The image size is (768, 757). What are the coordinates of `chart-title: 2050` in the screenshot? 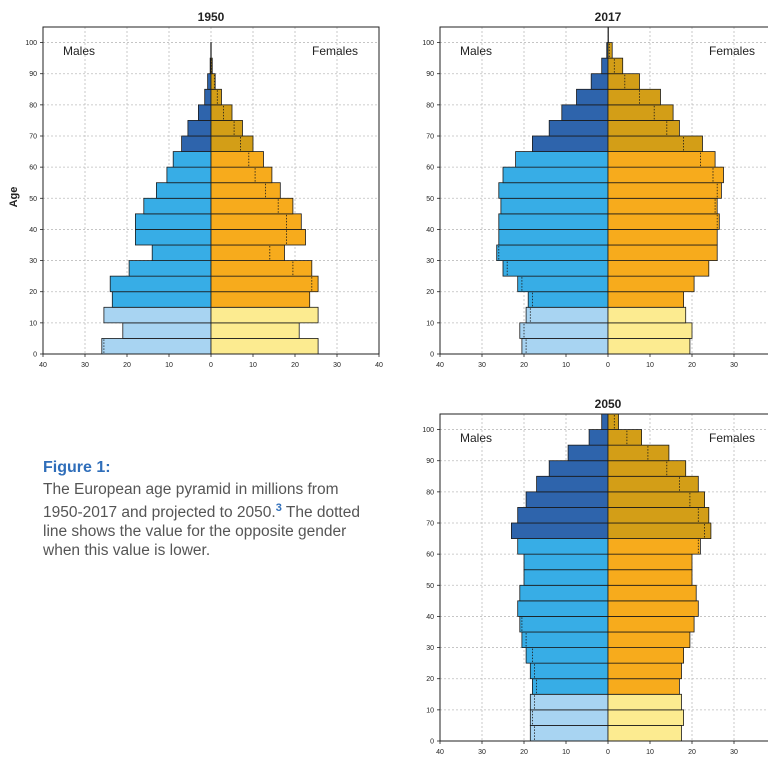 It's located at (608, 404).